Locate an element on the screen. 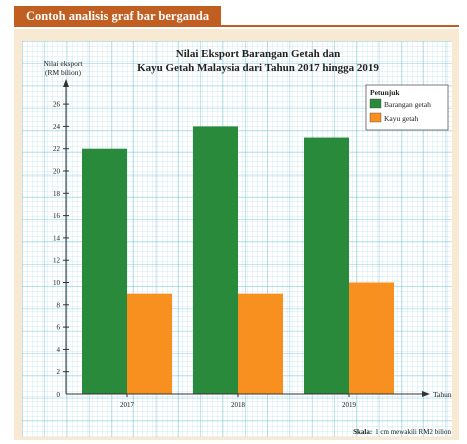 The width and height of the screenshot is (467, 444). y-tick-label-16: 16 is located at coordinates (57, 216).